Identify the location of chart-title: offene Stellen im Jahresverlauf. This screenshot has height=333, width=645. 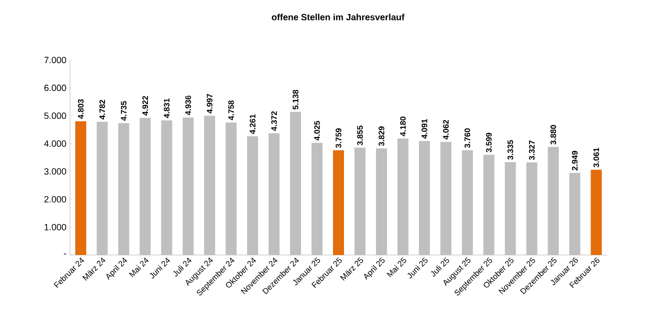
(338, 17).